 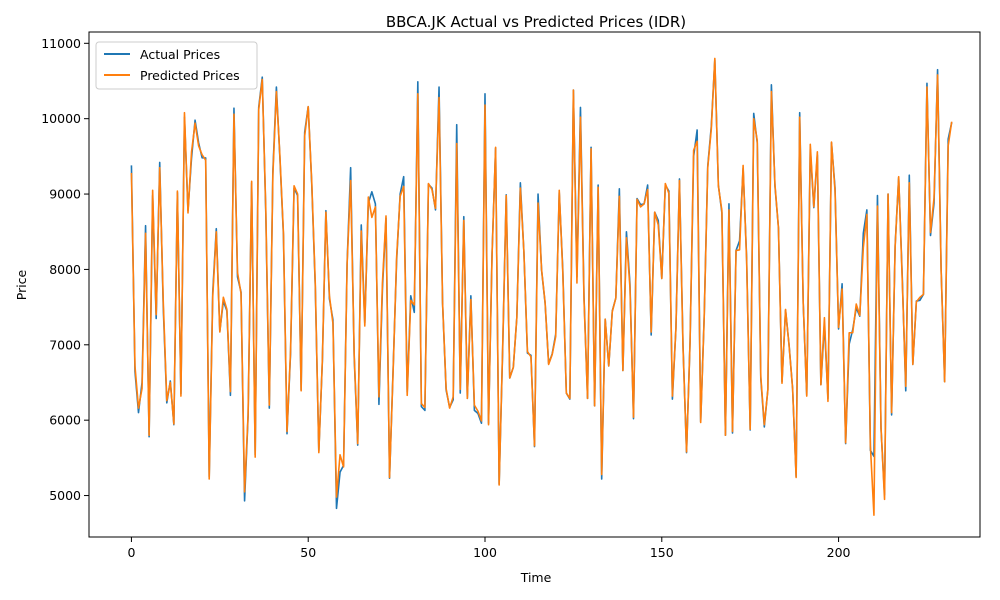 What do you see at coordinates (190, 75) in the screenshot?
I see `legend-label-predicted: Predicted Prices` at bounding box center [190, 75].